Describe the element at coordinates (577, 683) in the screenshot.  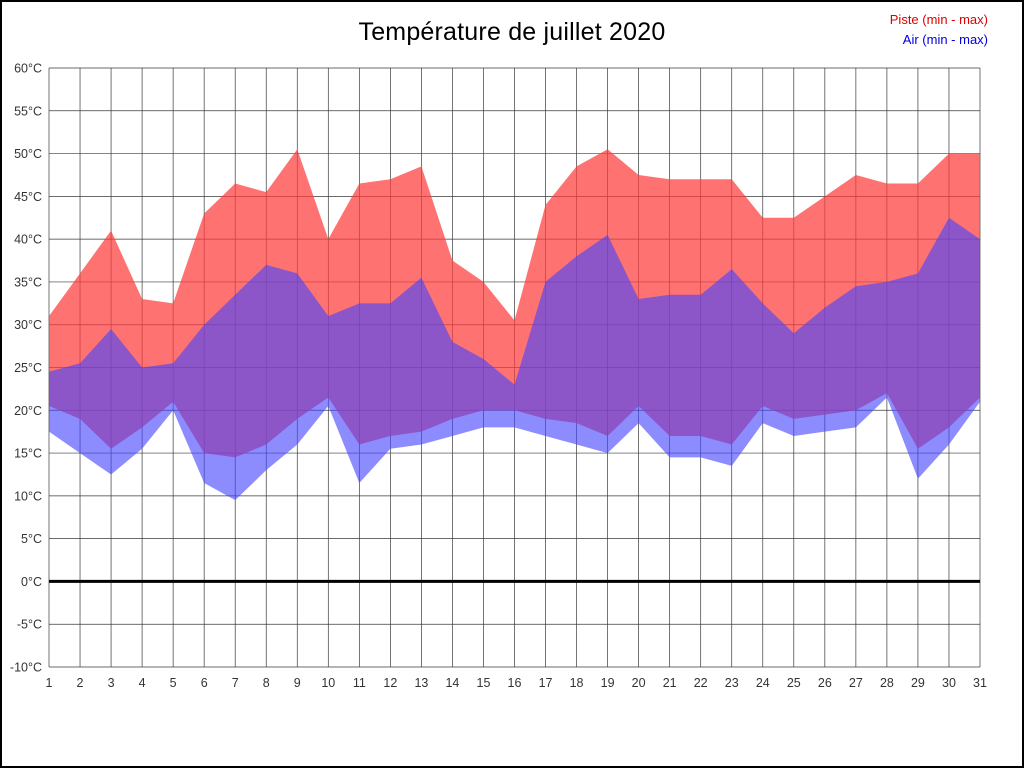
I see `x-tick-label: 18` at that location.